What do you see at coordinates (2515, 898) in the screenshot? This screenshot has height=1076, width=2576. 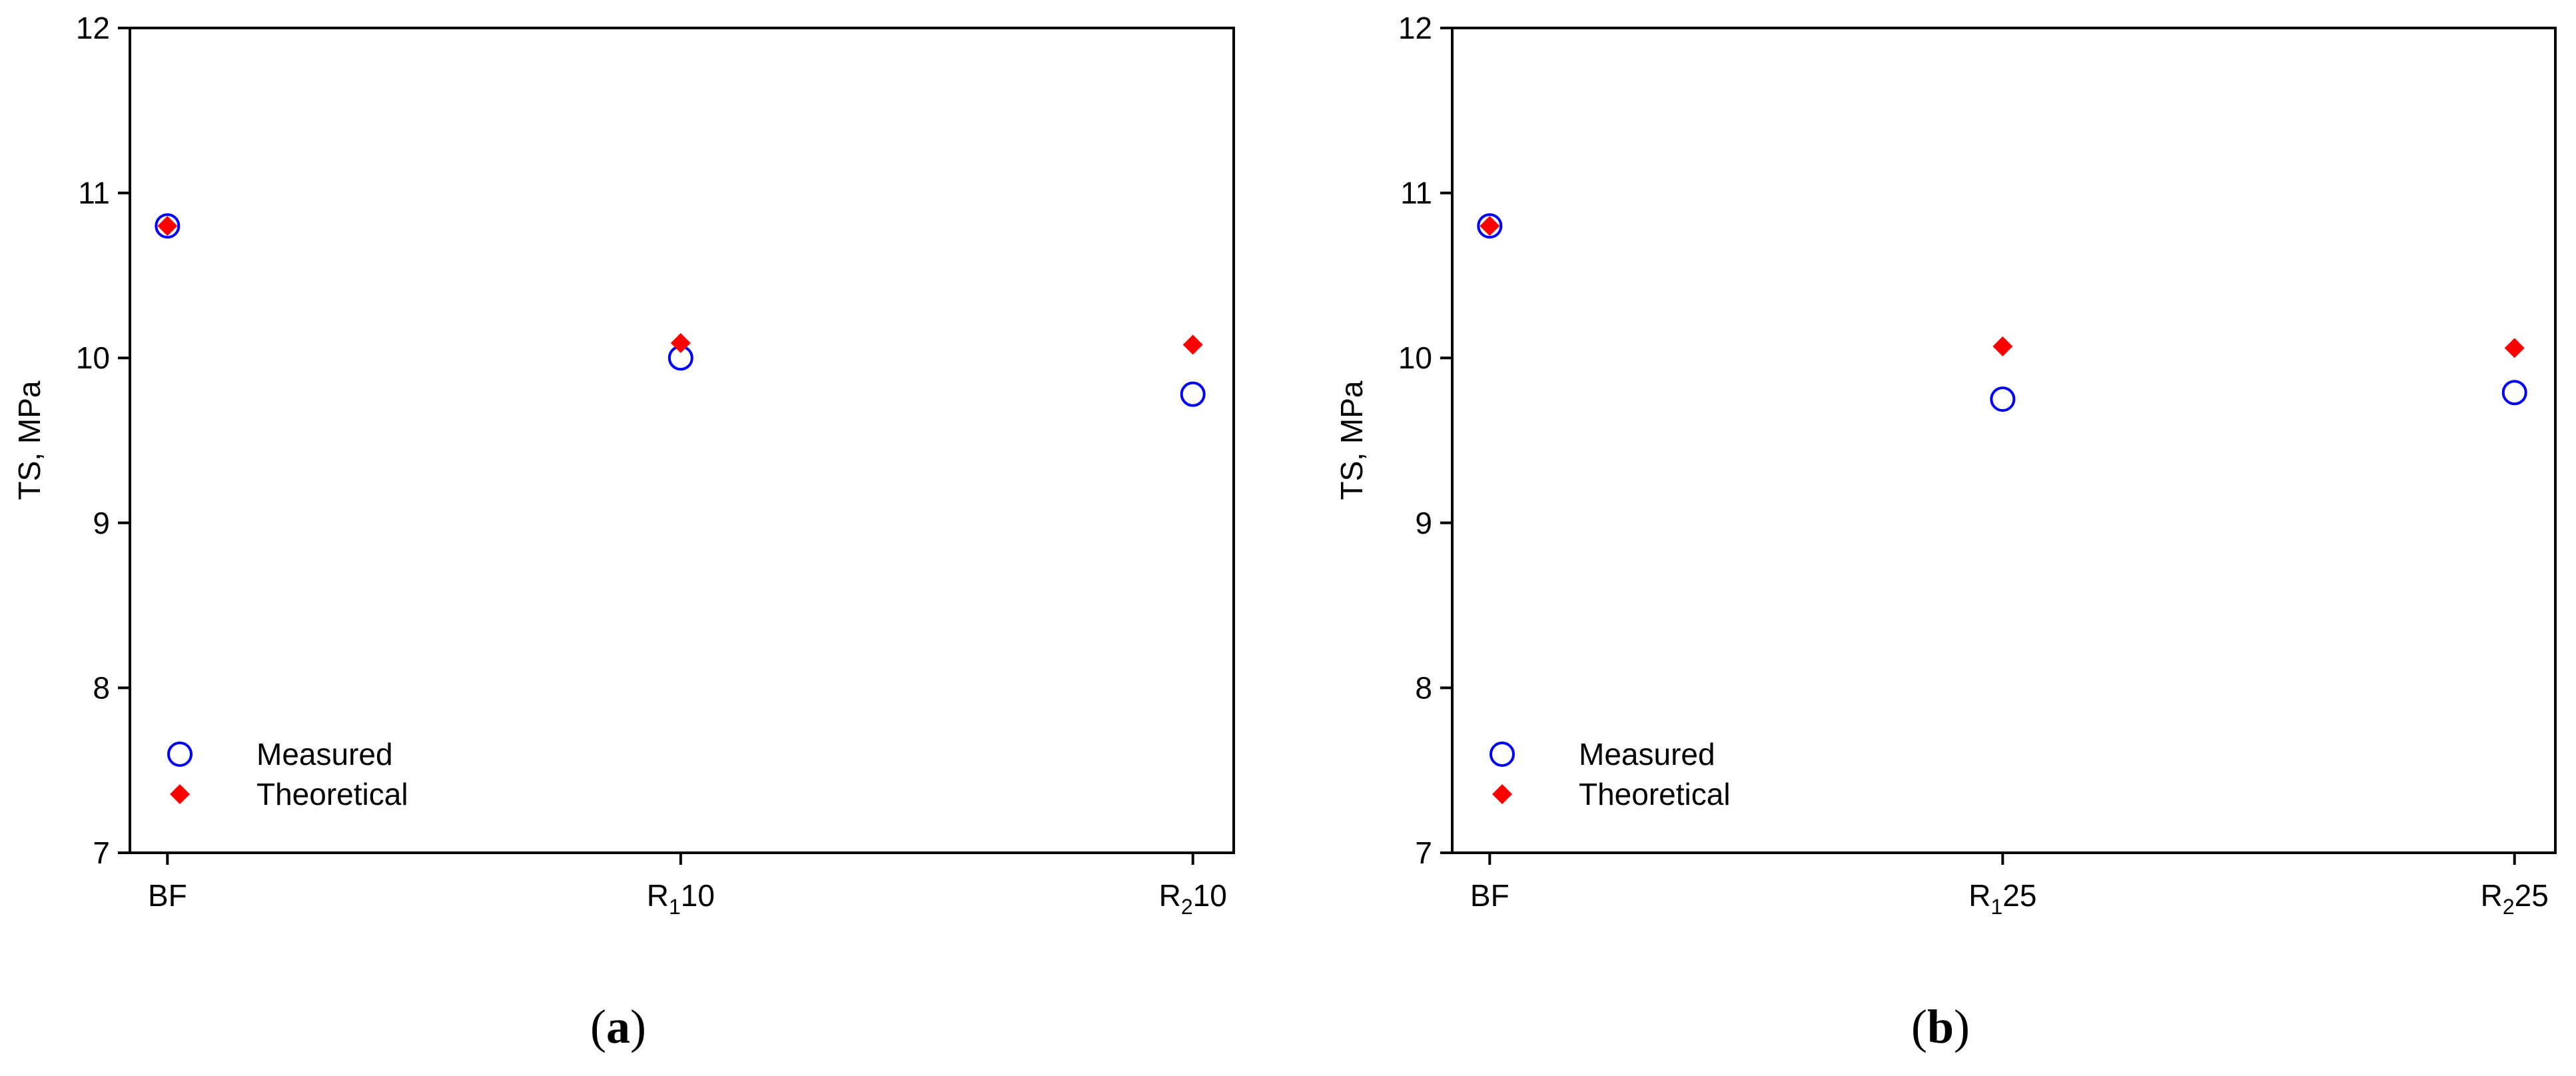 I see `x-tick-label: R225` at bounding box center [2515, 898].